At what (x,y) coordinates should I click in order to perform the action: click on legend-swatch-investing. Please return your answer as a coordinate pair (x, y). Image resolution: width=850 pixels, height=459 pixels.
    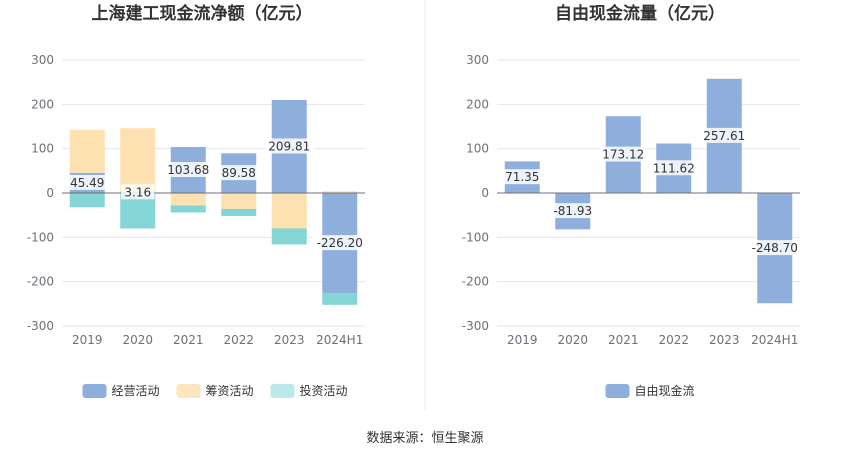
    Looking at the image, I should click on (282, 391).